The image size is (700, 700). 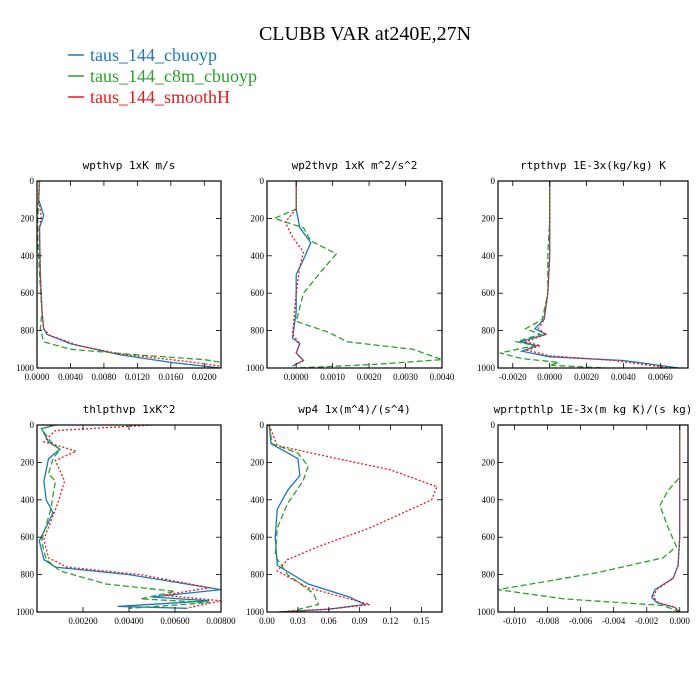 What do you see at coordinates (646, 621) in the screenshot?
I see `x-tick-label: -0.002` at bounding box center [646, 621].